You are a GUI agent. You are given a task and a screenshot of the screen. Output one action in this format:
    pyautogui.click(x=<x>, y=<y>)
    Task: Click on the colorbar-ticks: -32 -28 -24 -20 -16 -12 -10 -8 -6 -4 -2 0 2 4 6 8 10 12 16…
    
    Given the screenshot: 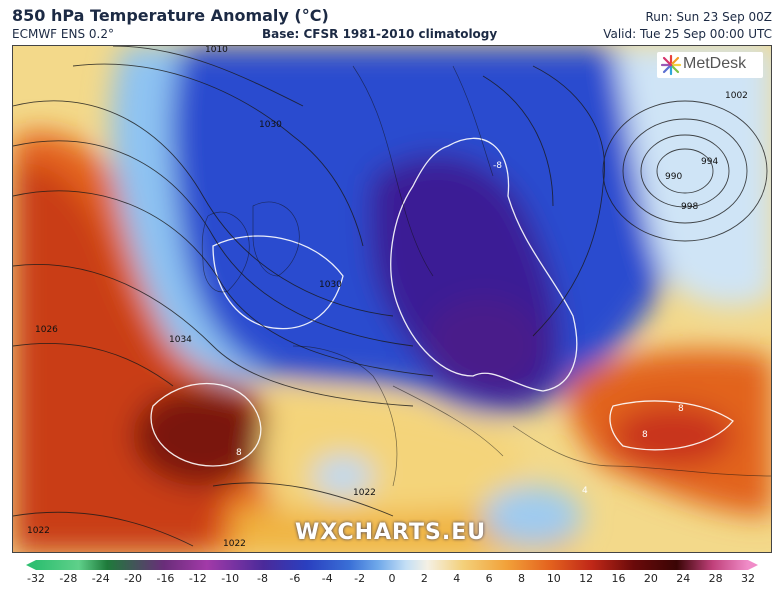 What is the action you would take?
    pyautogui.click(x=391, y=581)
    